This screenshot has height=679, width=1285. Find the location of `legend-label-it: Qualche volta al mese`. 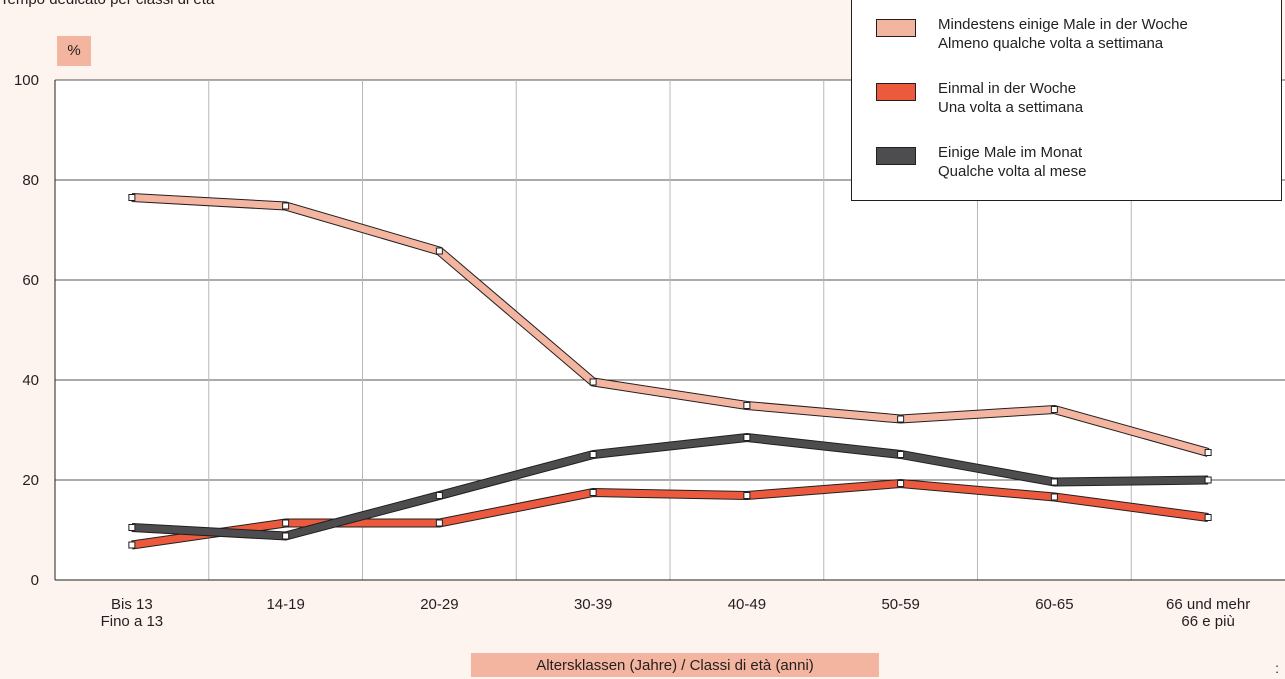

legend-label-it: Qualche volta al mese is located at coordinates (1012, 171).